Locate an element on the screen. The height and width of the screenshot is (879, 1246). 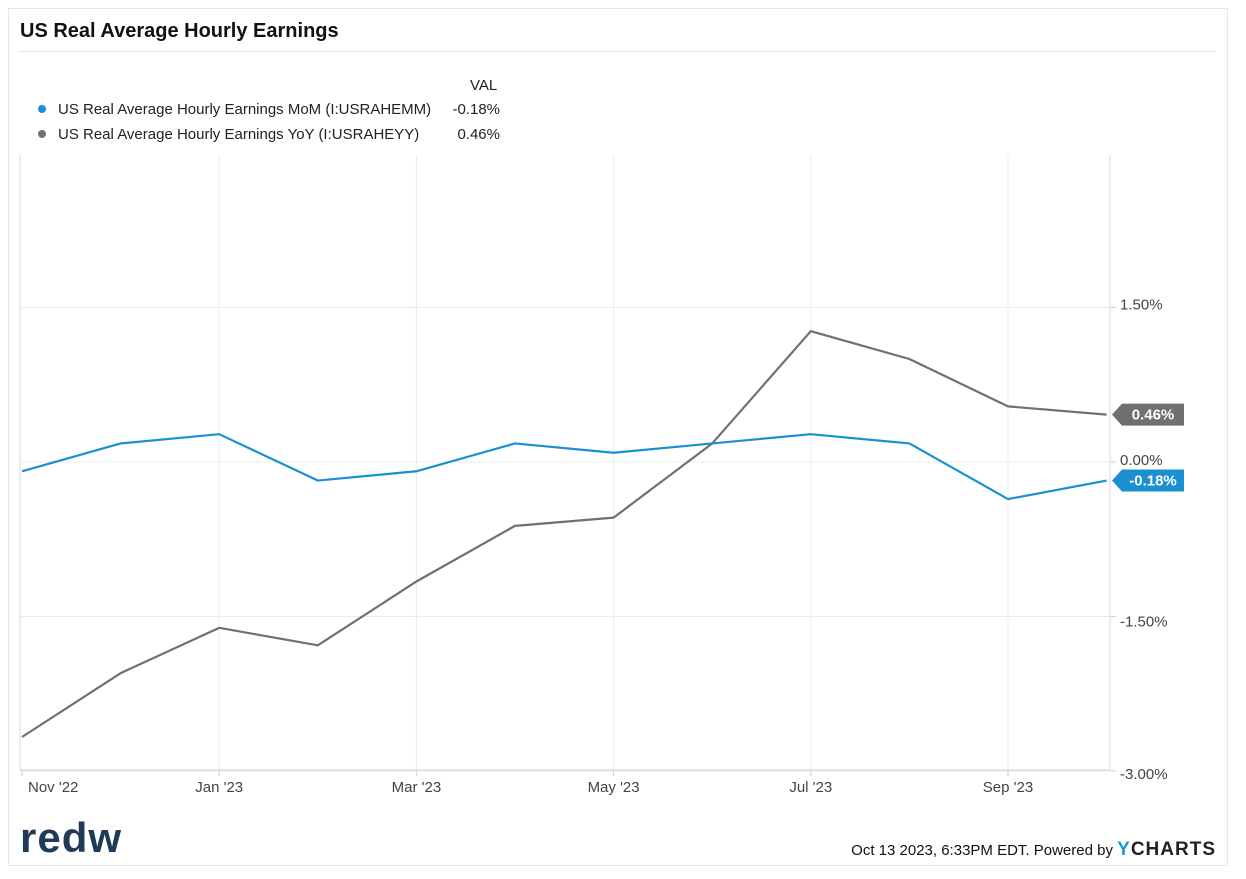
legend-dot-mom-icon is located at coordinates (42, 109).